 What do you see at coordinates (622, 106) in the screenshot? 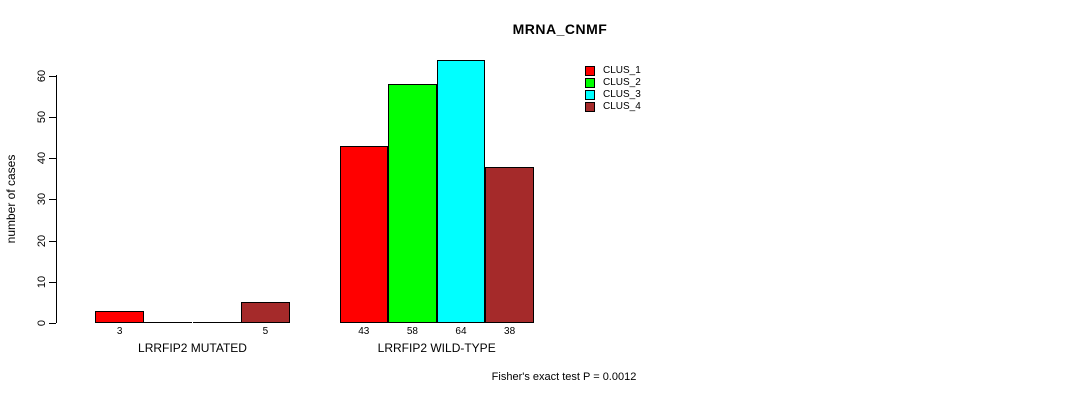
I see `legend-label: CLUS_4` at bounding box center [622, 106].